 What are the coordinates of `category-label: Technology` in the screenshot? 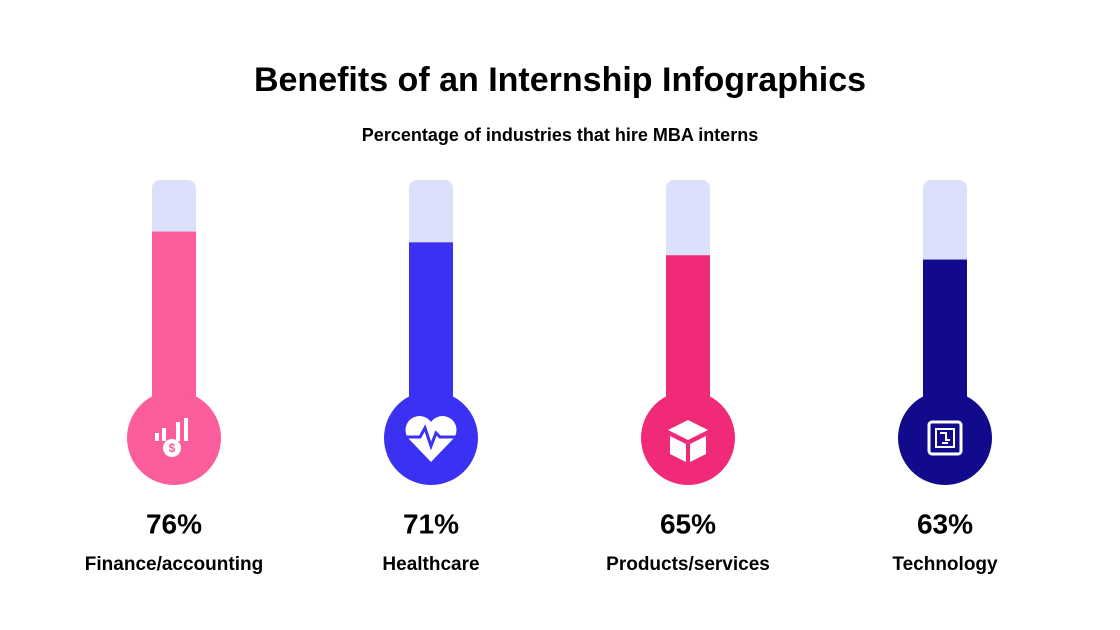 It's located at (945, 564).